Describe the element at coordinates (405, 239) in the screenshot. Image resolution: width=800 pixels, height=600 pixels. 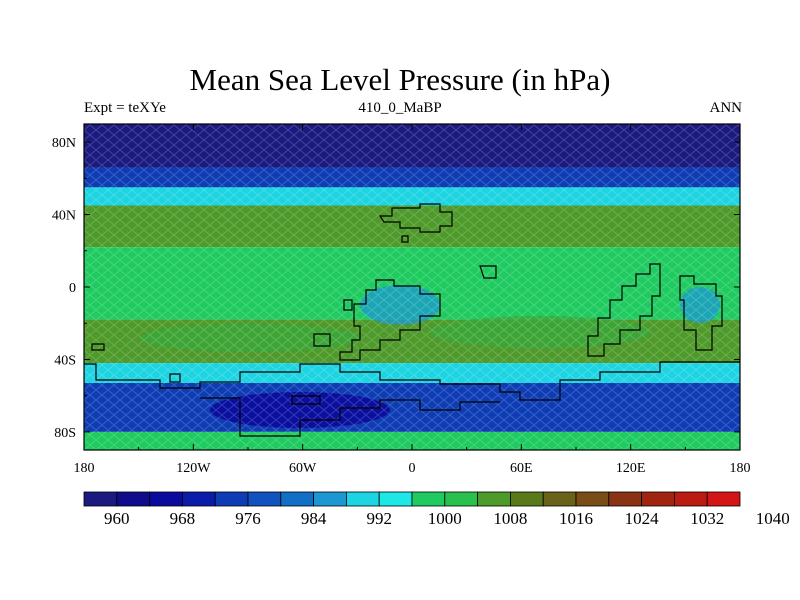
I see `coastline-island-north` at that location.